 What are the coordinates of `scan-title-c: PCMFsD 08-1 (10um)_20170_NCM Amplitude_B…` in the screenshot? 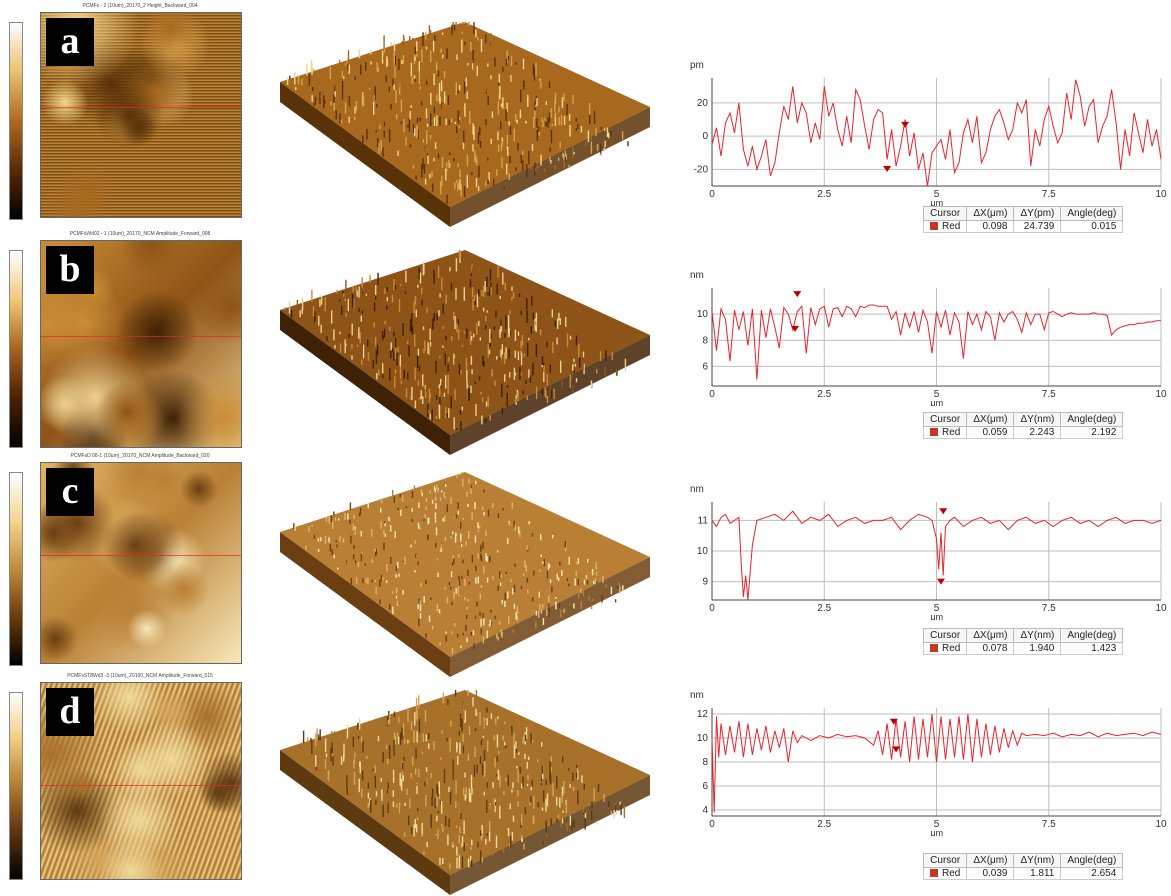 It's located at (140, 456).